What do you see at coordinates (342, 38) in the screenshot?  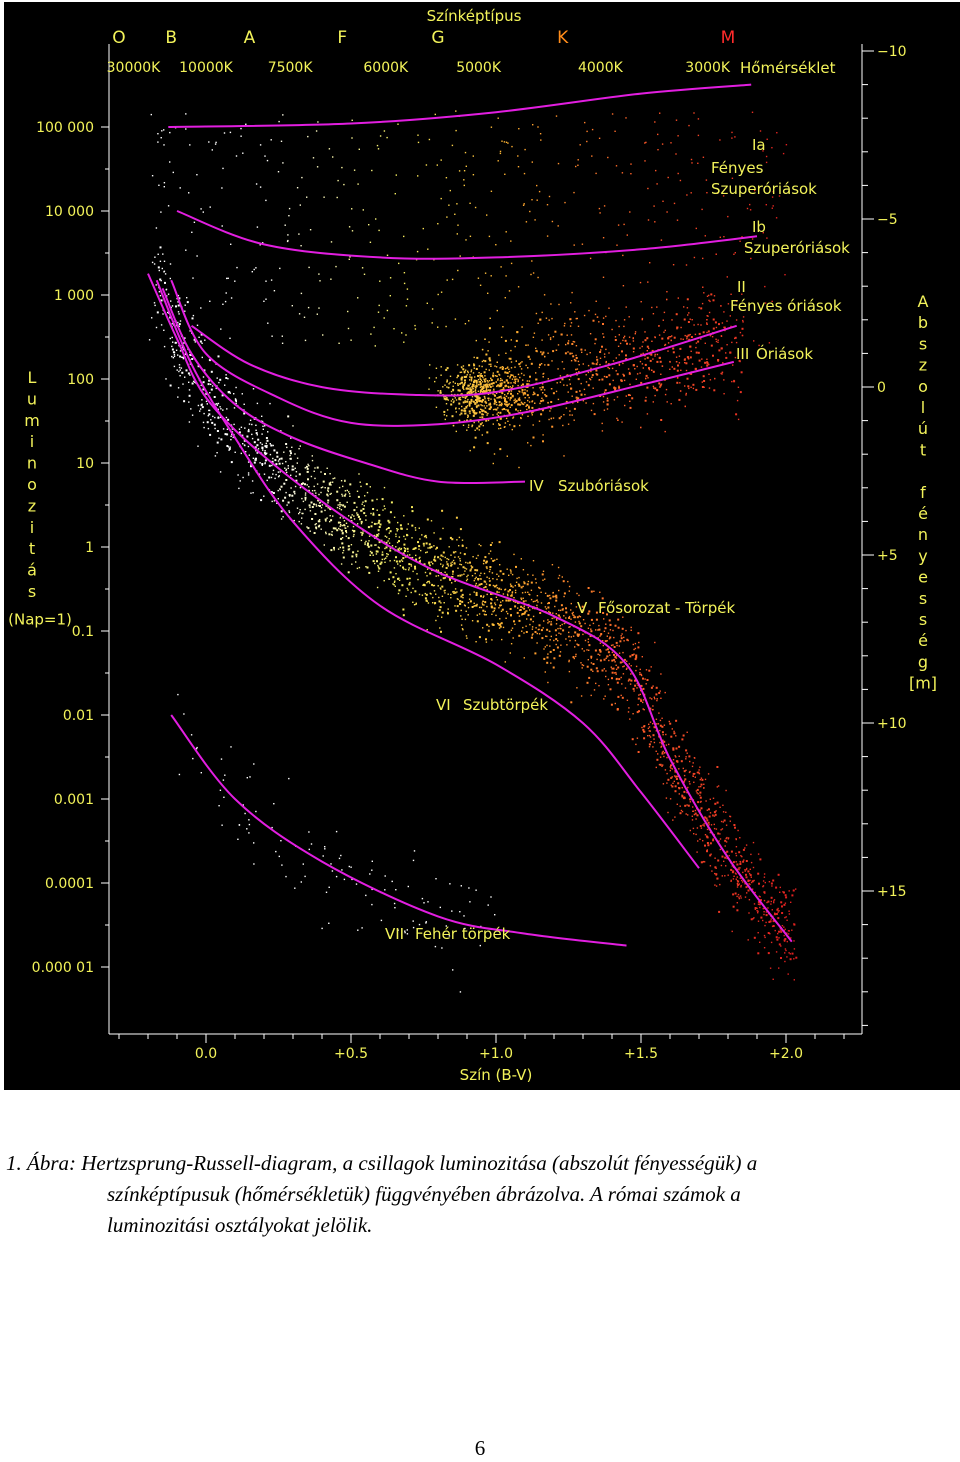 I see `spectral-type-label: F` at bounding box center [342, 38].